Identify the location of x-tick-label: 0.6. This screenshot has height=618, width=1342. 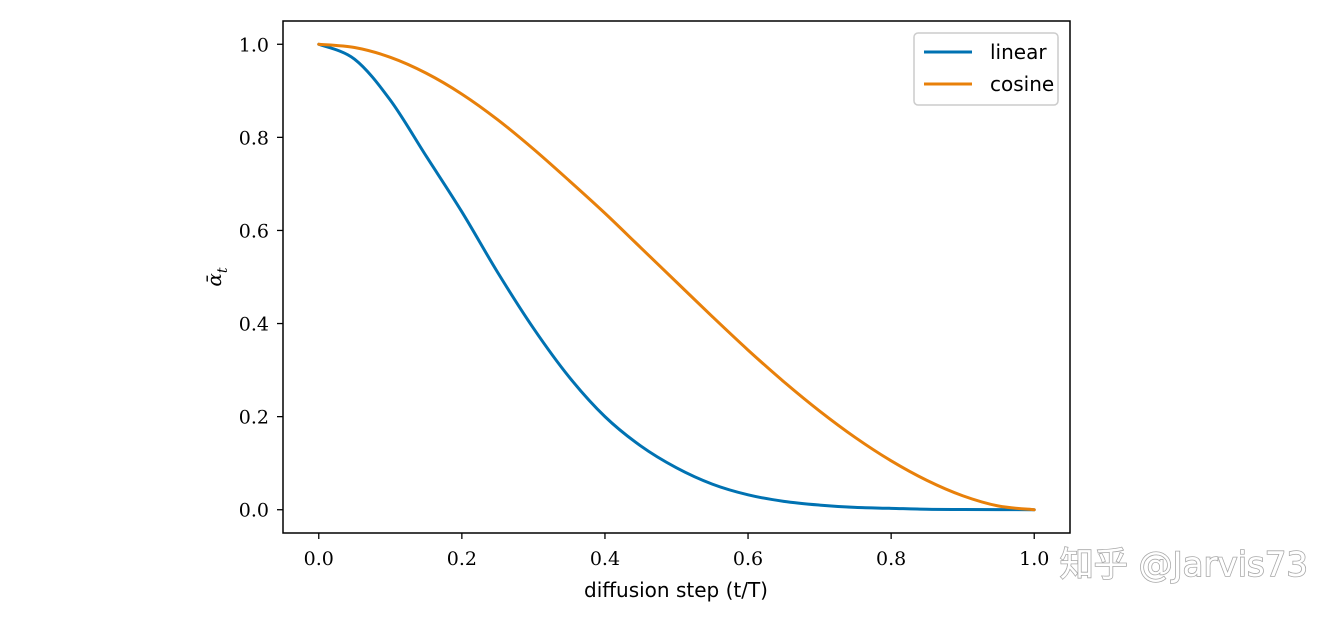
(748, 559).